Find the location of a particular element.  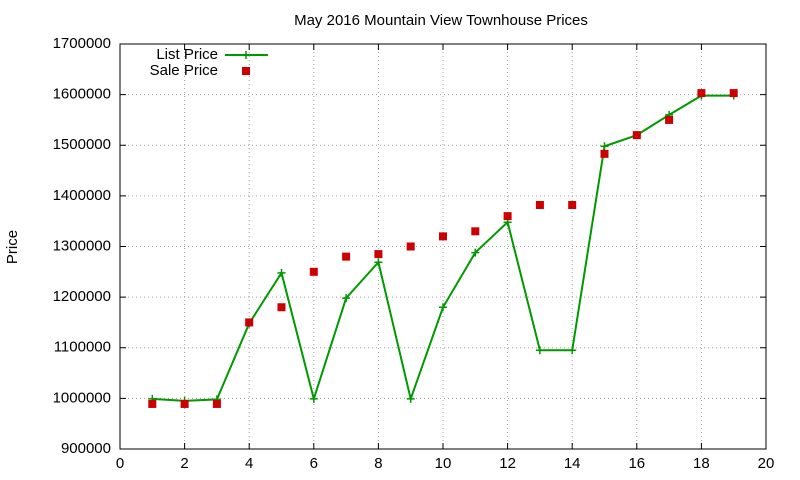

x-tick-label: 4 is located at coordinates (249, 463).